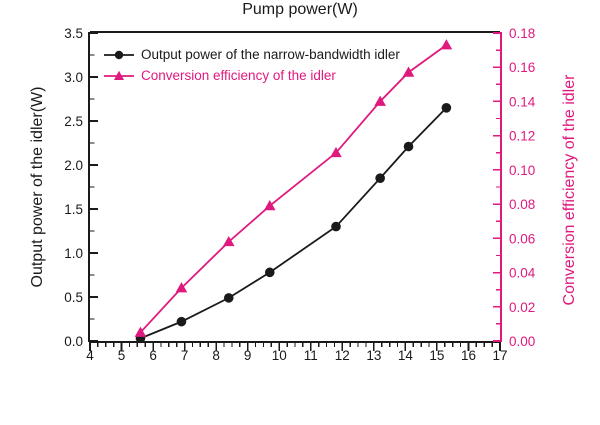  Describe the element at coordinates (522, 204) in the screenshot. I see `right-axis-tick-label: 0.08` at that location.